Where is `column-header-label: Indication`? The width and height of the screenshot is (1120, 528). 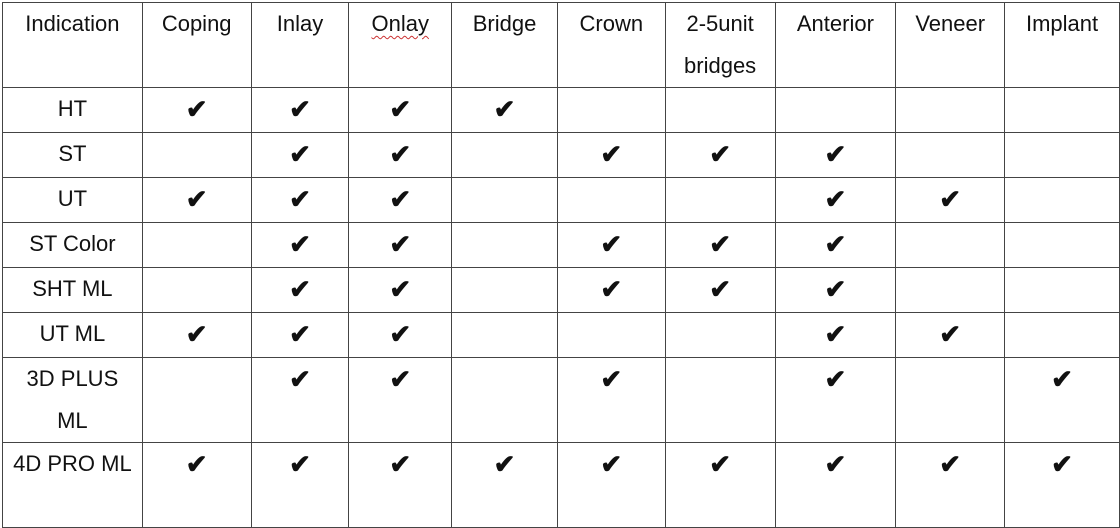
column-header-label: Indication is located at coordinates (72, 23).